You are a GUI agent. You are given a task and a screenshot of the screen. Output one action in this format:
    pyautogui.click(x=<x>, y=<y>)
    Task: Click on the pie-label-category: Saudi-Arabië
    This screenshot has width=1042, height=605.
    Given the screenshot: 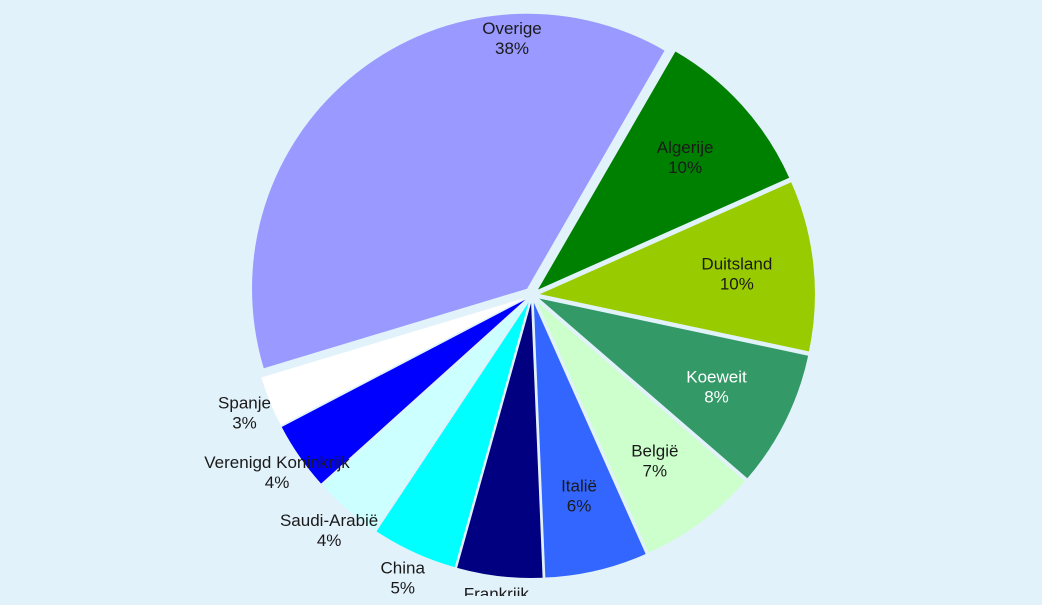 What is the action you would take?
    pyautogui.click(x=329, y=520)
    